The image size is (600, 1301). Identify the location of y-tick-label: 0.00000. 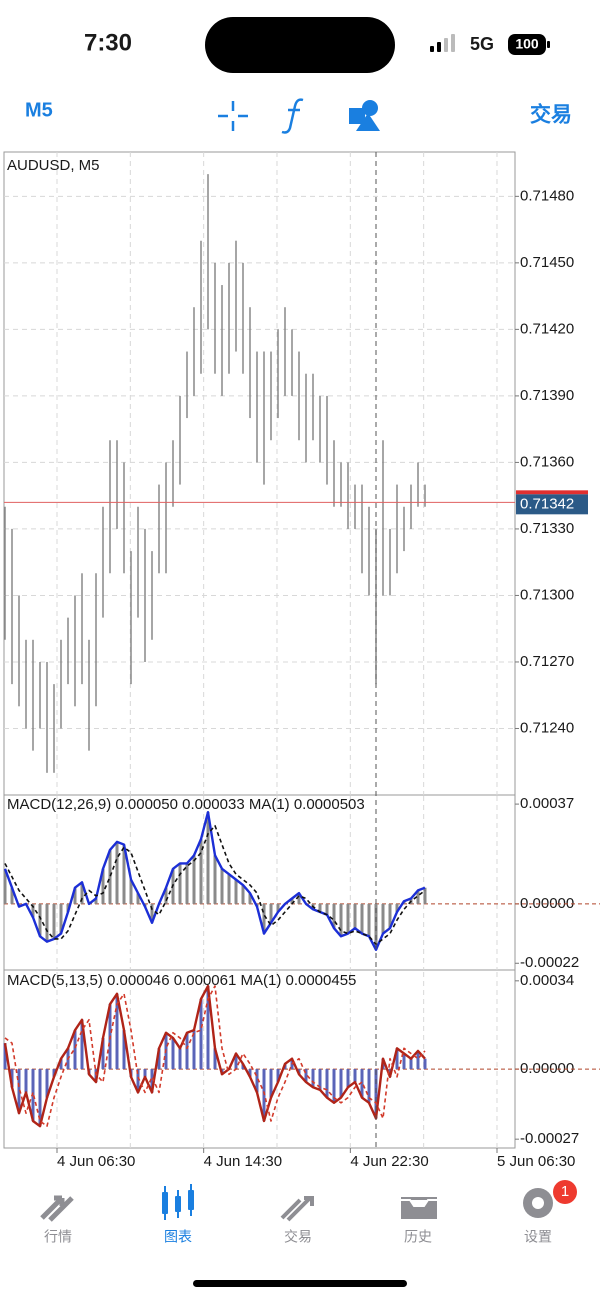
(547, 903).